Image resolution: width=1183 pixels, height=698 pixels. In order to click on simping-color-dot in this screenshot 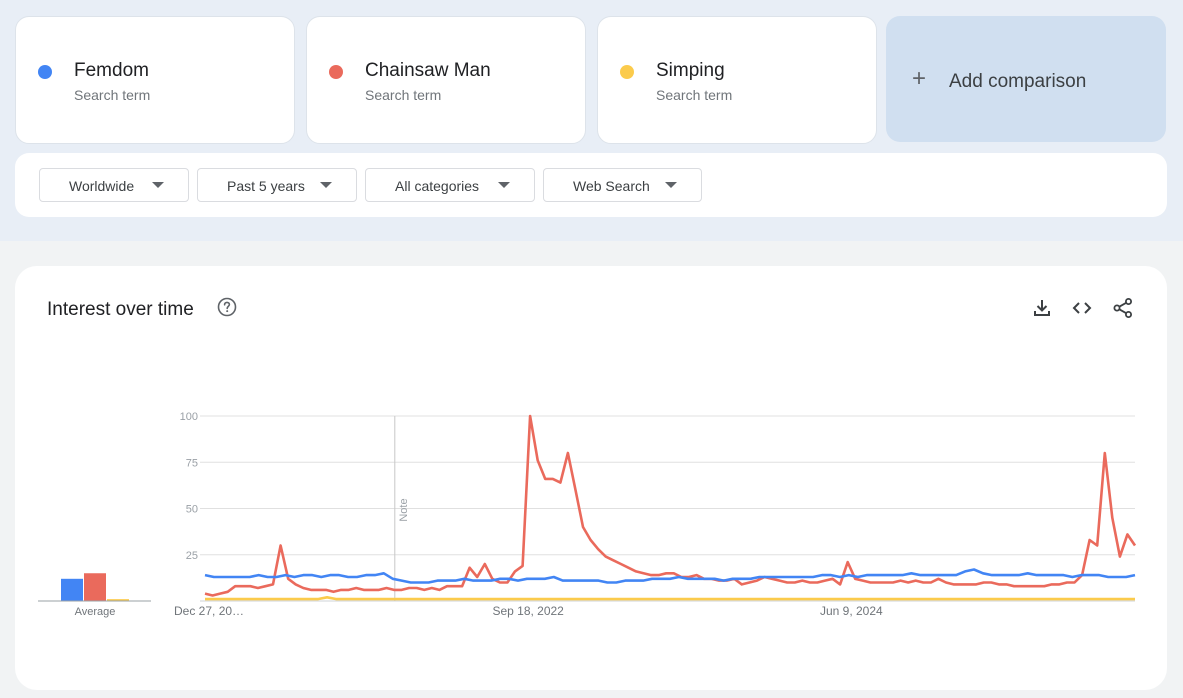, I will do `click(627, 72)`.